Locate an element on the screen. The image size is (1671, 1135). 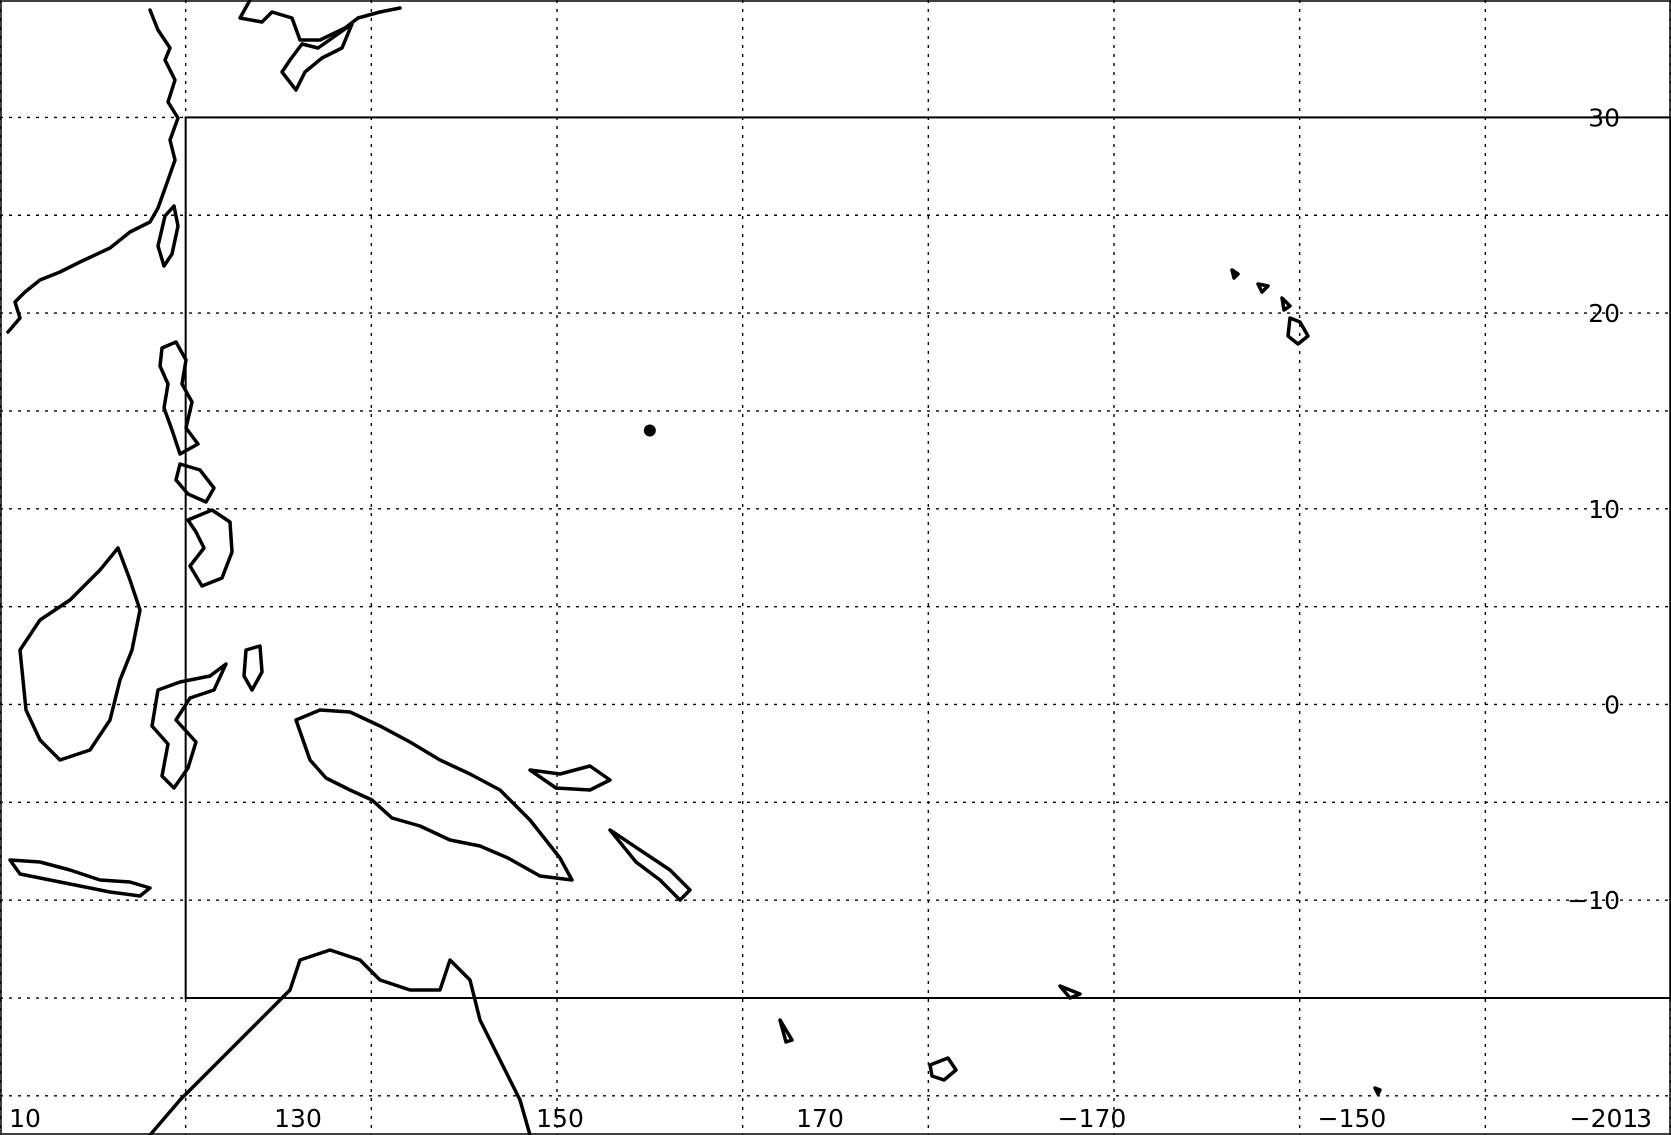
coast-hawaii is located at coordinates (1270, 307).